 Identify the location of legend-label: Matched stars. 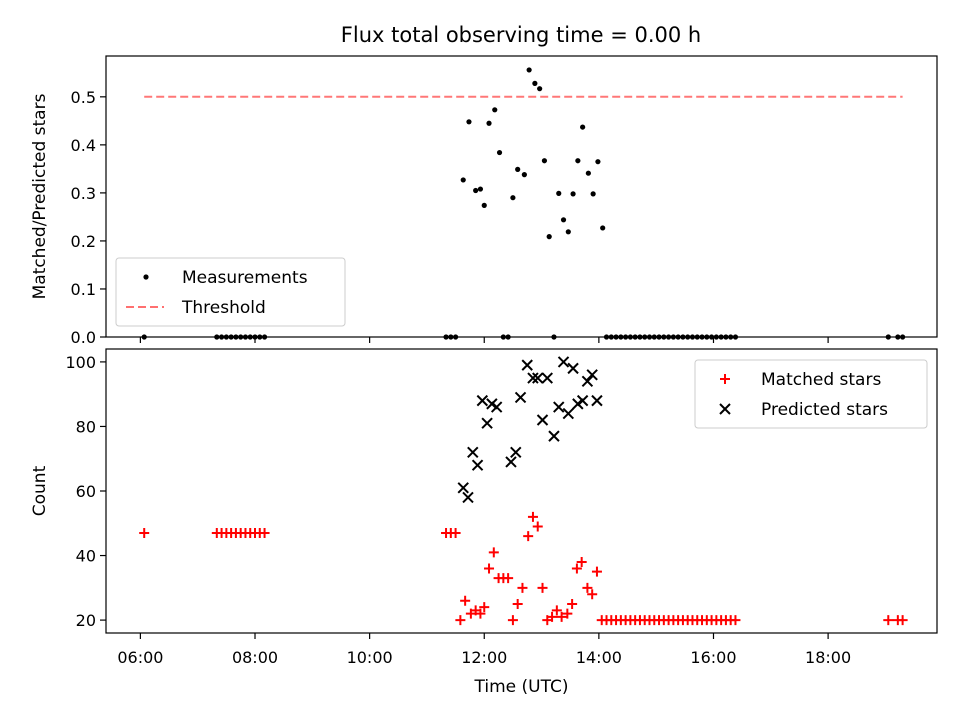
(821, 380).